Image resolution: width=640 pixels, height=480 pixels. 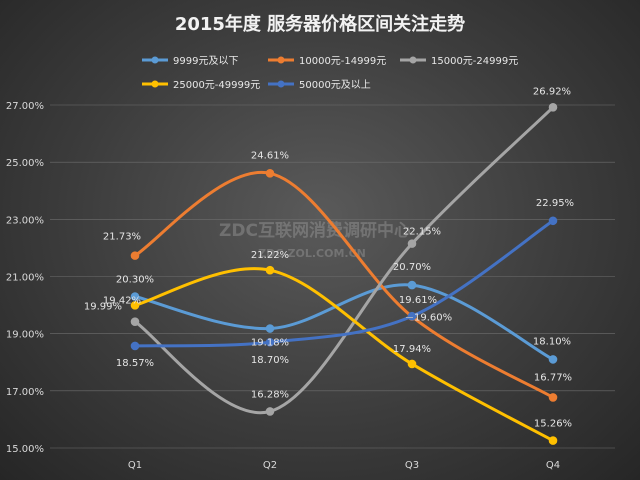 What do you see at coordinates (122, 301) in the screenshot?
I see `data-label: 19.42%` at bounding box center [122, 301].